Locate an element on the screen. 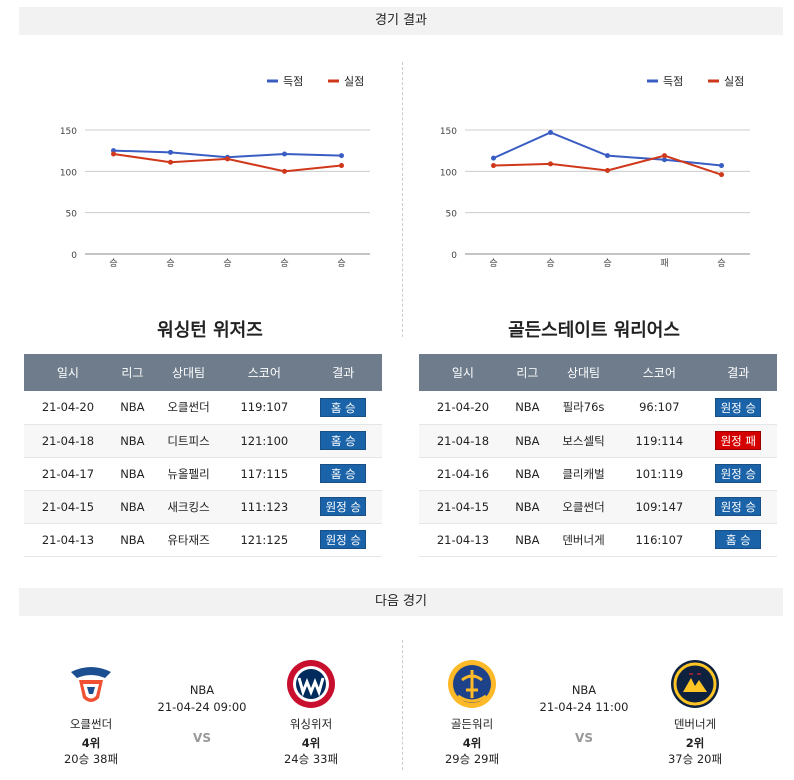  cell-score: 121:125 is located at coordinates (264, 540).